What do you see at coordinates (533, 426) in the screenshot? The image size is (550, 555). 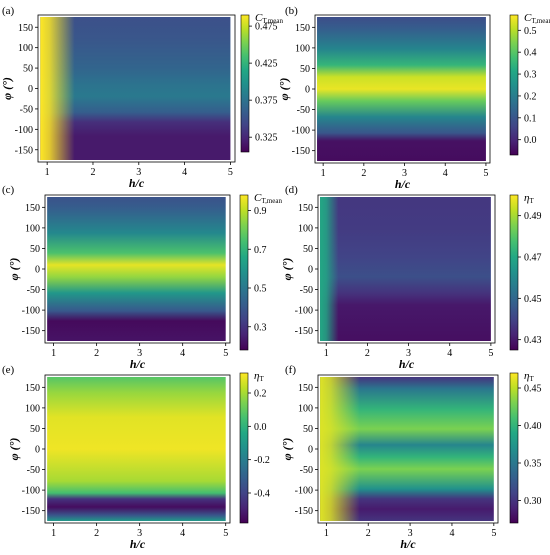 I see `colorbar-tick-label: 0.40` at bounding box center [533, 426].